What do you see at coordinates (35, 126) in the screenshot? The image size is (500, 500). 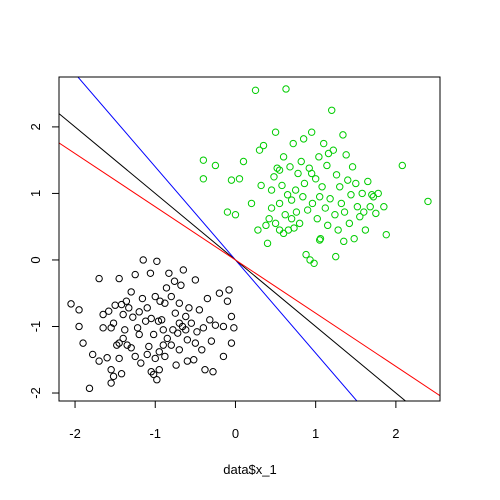 I see `y-tick-label: 2` at bounding box center [35, 126].